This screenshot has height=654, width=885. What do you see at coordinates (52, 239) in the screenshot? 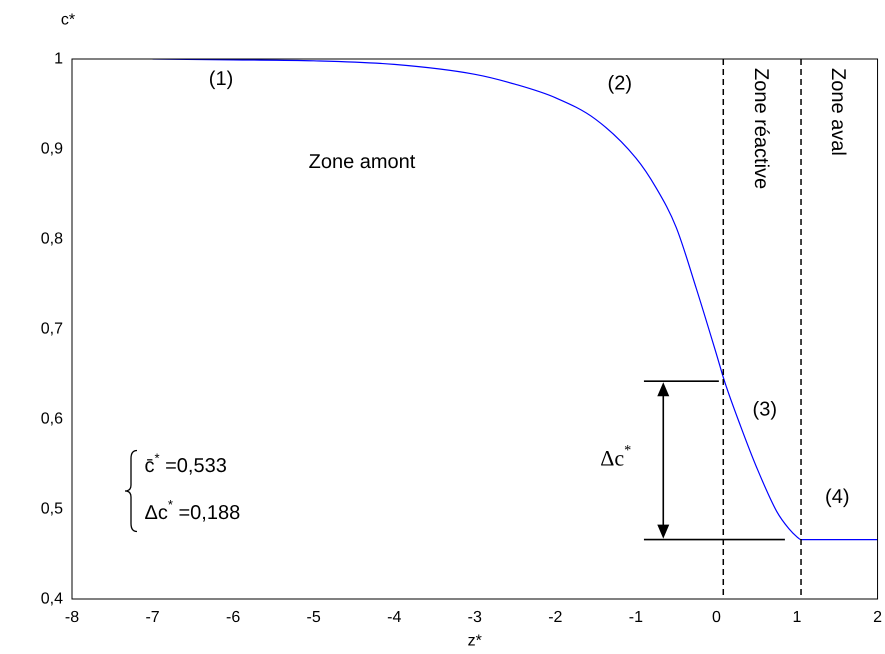
I see `y-tick-label: 0,8` at bounding box center [52, 239].